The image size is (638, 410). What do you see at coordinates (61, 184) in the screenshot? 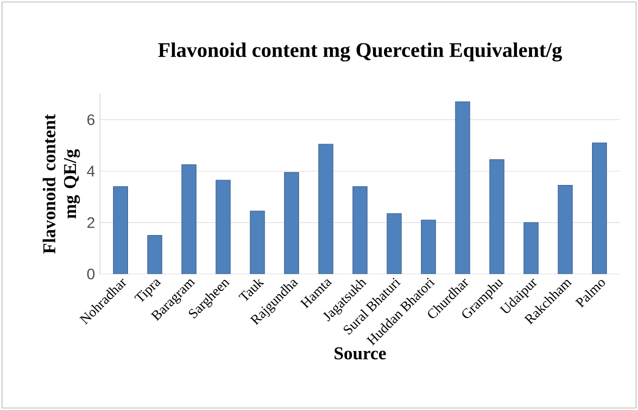
I see `y-axis-title: Flavonoid content mg QE/g` at bounding box center [61, 184].